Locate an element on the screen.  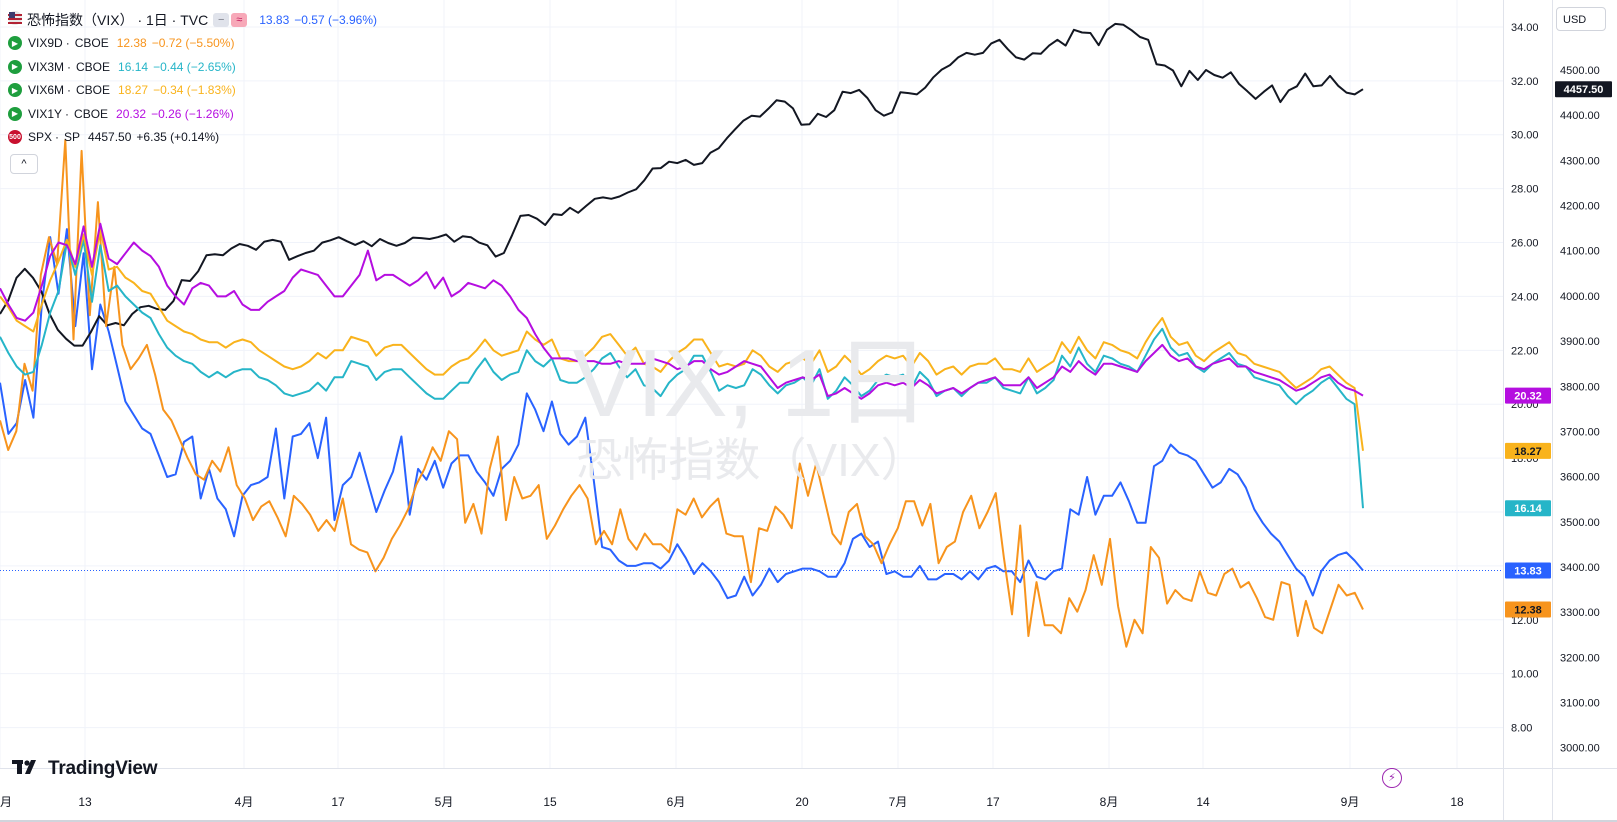
y-right-tick-label: 4300.00 is located at coordinates (1580, 161).